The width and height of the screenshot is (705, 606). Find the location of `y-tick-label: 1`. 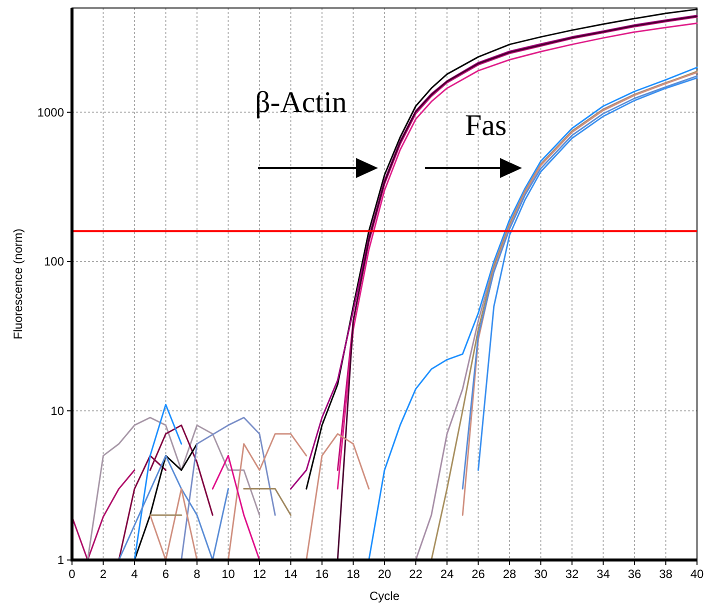

y-tick-label: 1 is located at coordinates (60, 560).